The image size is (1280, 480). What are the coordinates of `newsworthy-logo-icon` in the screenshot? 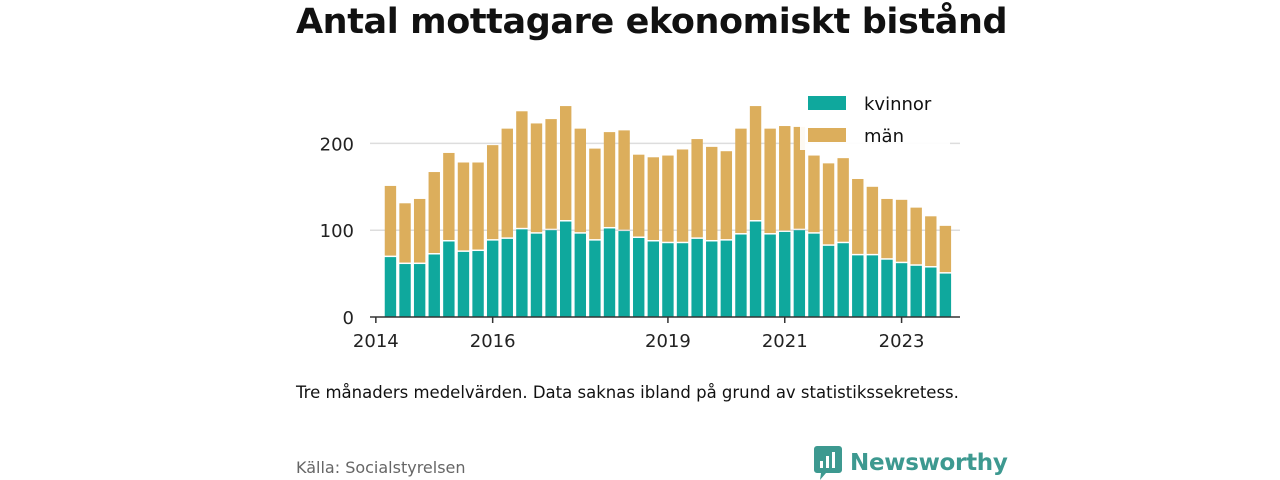 It's located at (828, 463).